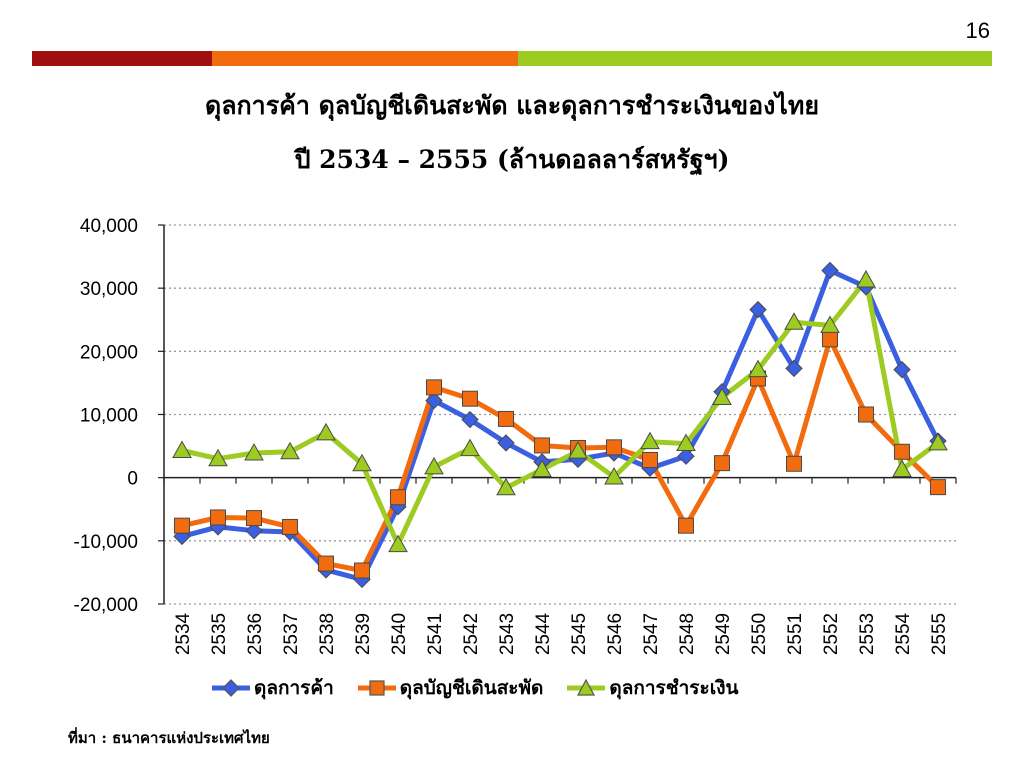 This screenshot has width=1024, height=768. Describe the element at coordinates (109, 416) in the screenshot. I see `y-tick-label: 10,000` at that location.